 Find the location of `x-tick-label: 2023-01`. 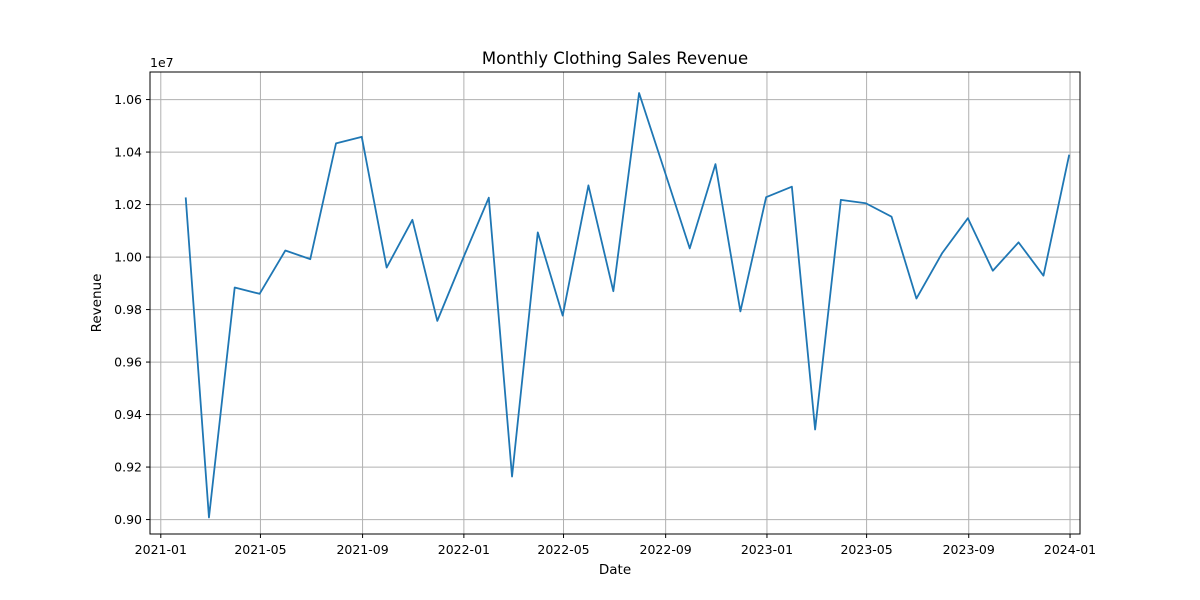

x-tick-label: 2023-01 is located at coordinates (767, 549).